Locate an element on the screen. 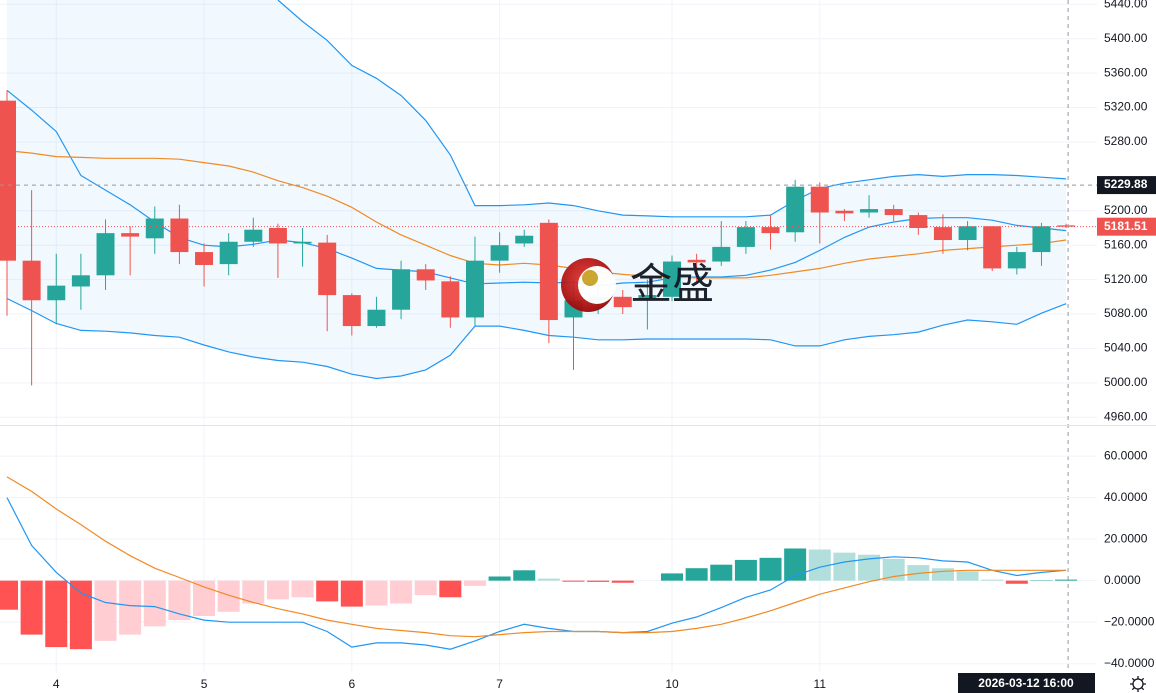  y-tick-label: 5040.00 is located at coordinates (1126, 348).